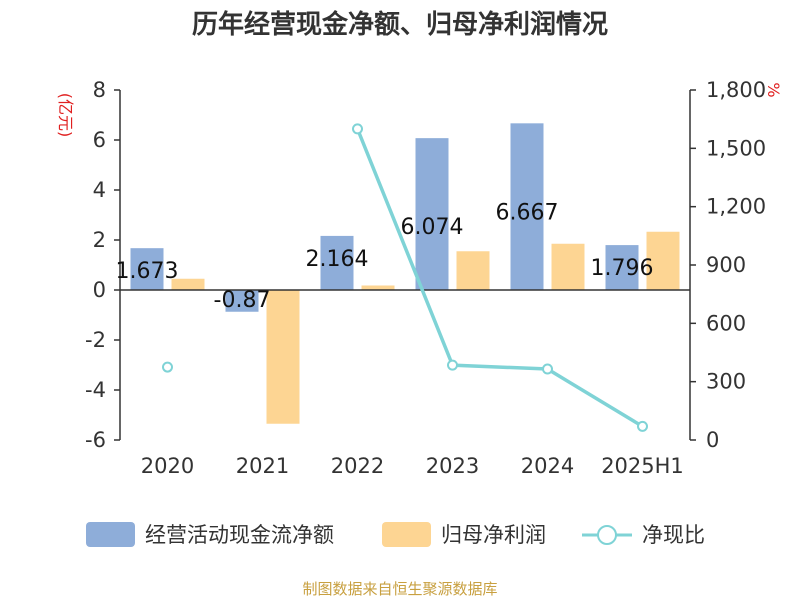 The image size is (800, 600). Describe the element at coordinates (95, 340) in the screenshot. I see `left-axis-tick-label: -2` at that location.